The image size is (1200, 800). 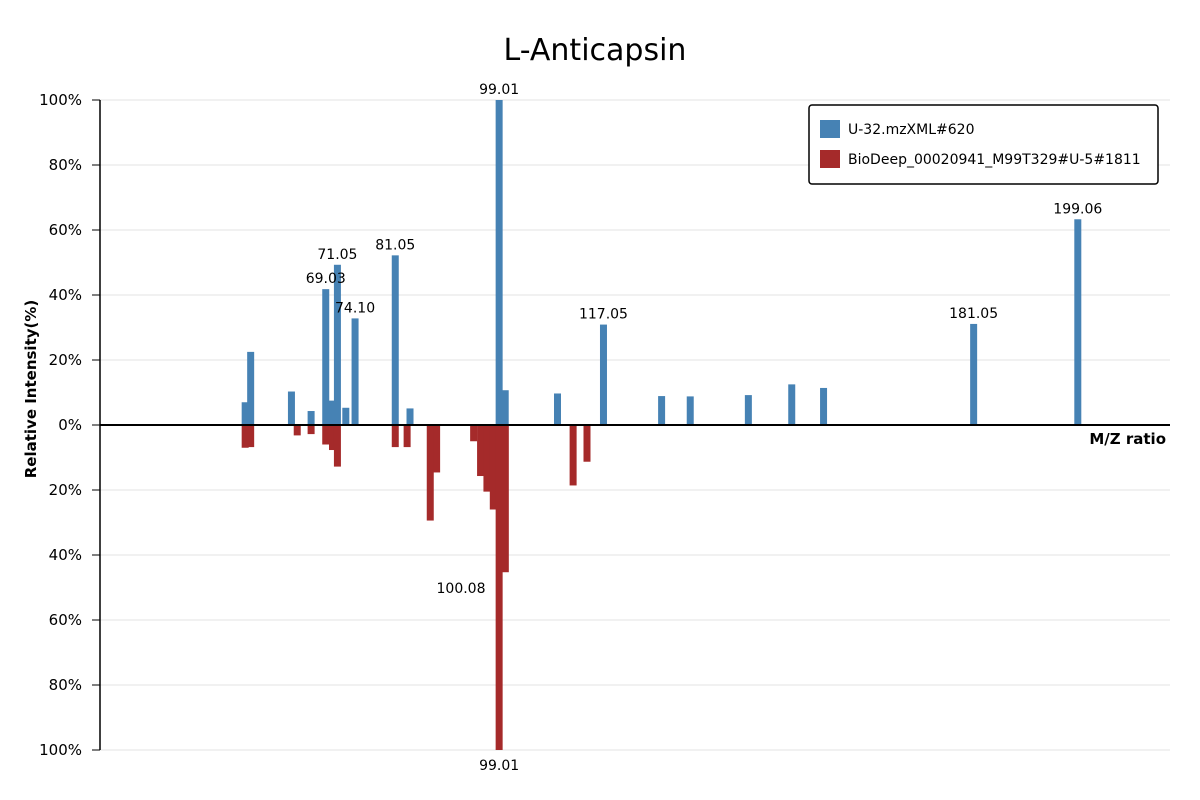 I want to click on y-axis-ticks: 100% 80% 60% 40% 20% 0% 20% 40% 60% 80% 100%, so click(x=69, y=425).